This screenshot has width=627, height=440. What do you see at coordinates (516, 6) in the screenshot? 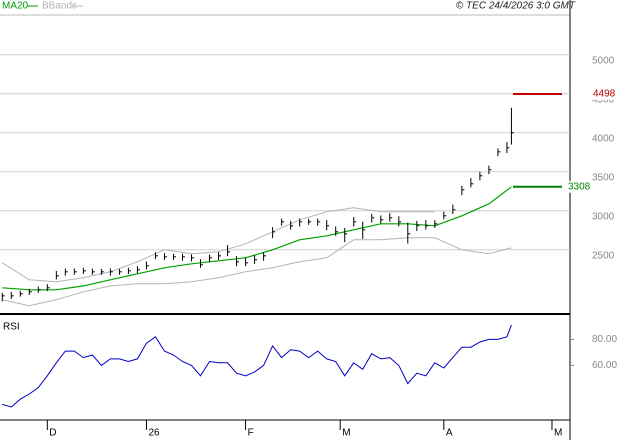
I see `copyright: © TEC 24/4/2026 3:0 GMT` at bounding box center [516, 6].